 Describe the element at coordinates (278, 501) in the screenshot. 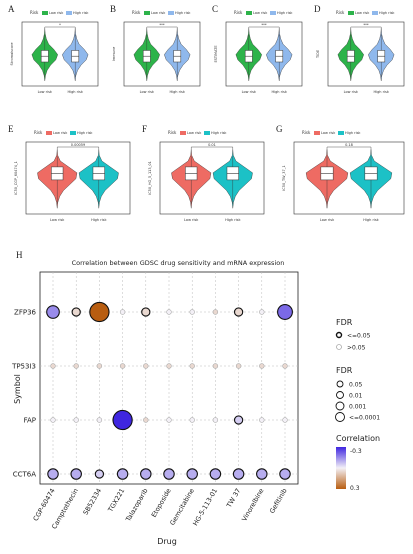

I see `x-tick-label: Gefitinib` at that location.